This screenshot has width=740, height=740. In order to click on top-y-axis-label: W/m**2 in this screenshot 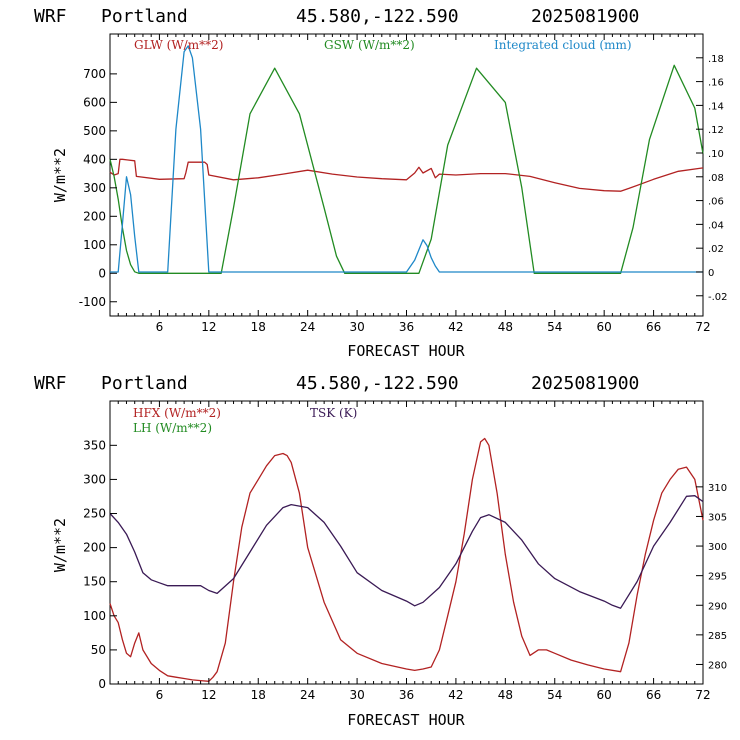, I will do `click(60, 175)`.